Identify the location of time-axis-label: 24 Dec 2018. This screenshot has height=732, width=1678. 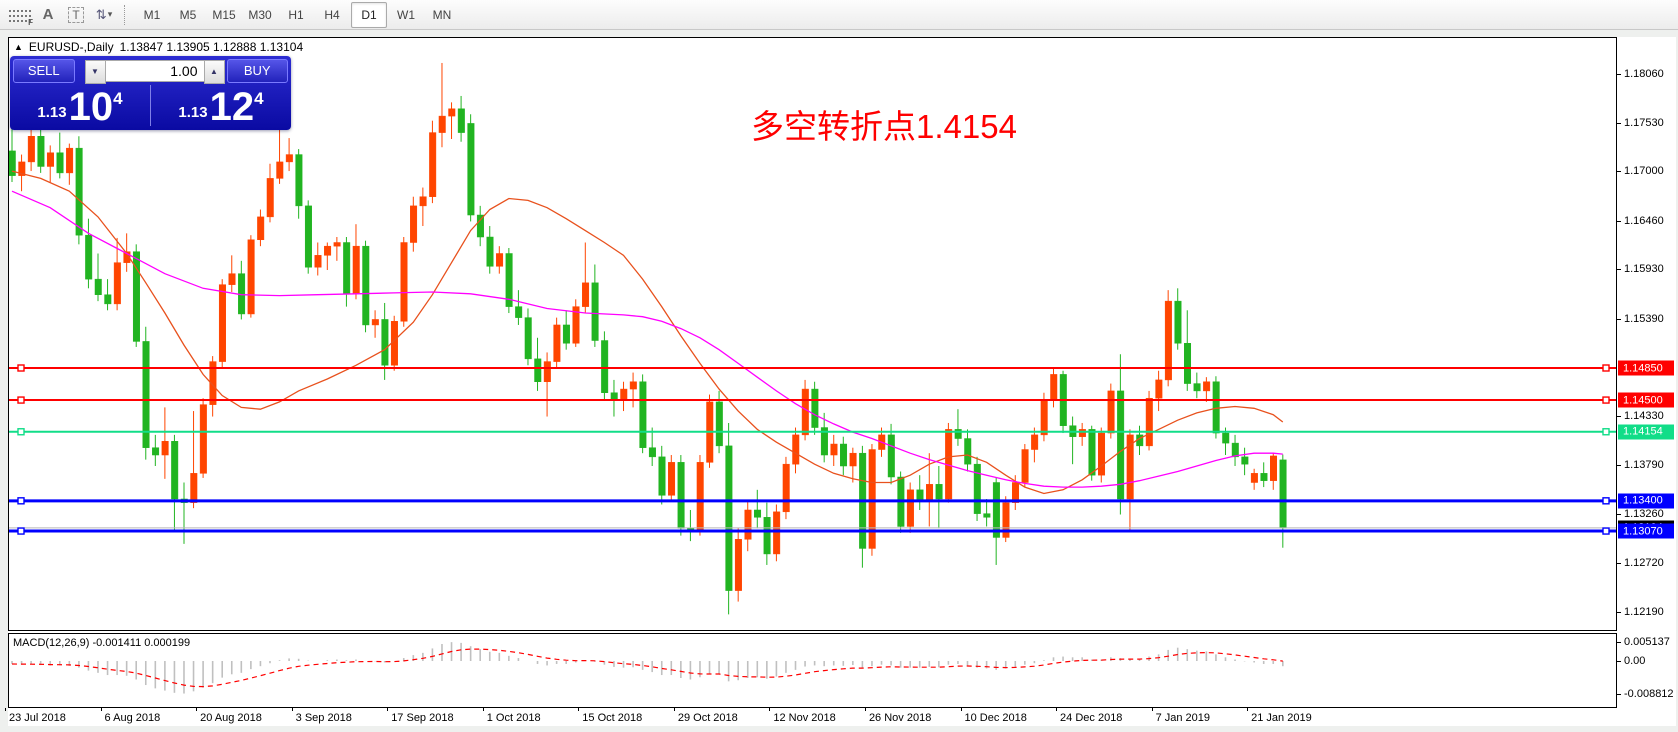
(1091, 718).